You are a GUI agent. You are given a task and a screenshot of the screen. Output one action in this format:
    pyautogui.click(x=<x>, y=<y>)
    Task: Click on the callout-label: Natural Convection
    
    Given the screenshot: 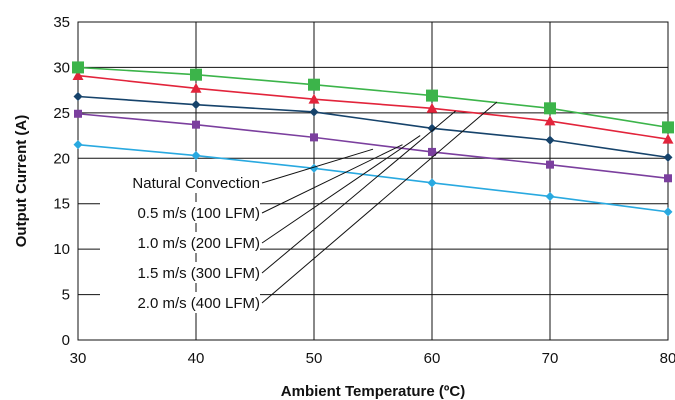 What is the action you would take?
    pyautogui.click(x=196, y=183)
    